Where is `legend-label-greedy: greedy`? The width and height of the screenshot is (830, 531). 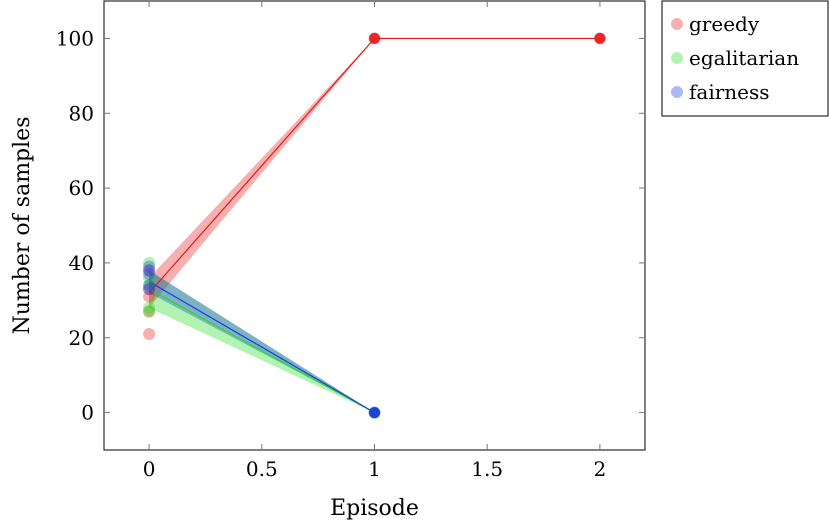 legend-label-greedy: greedy is located at coordinates (724, 24).